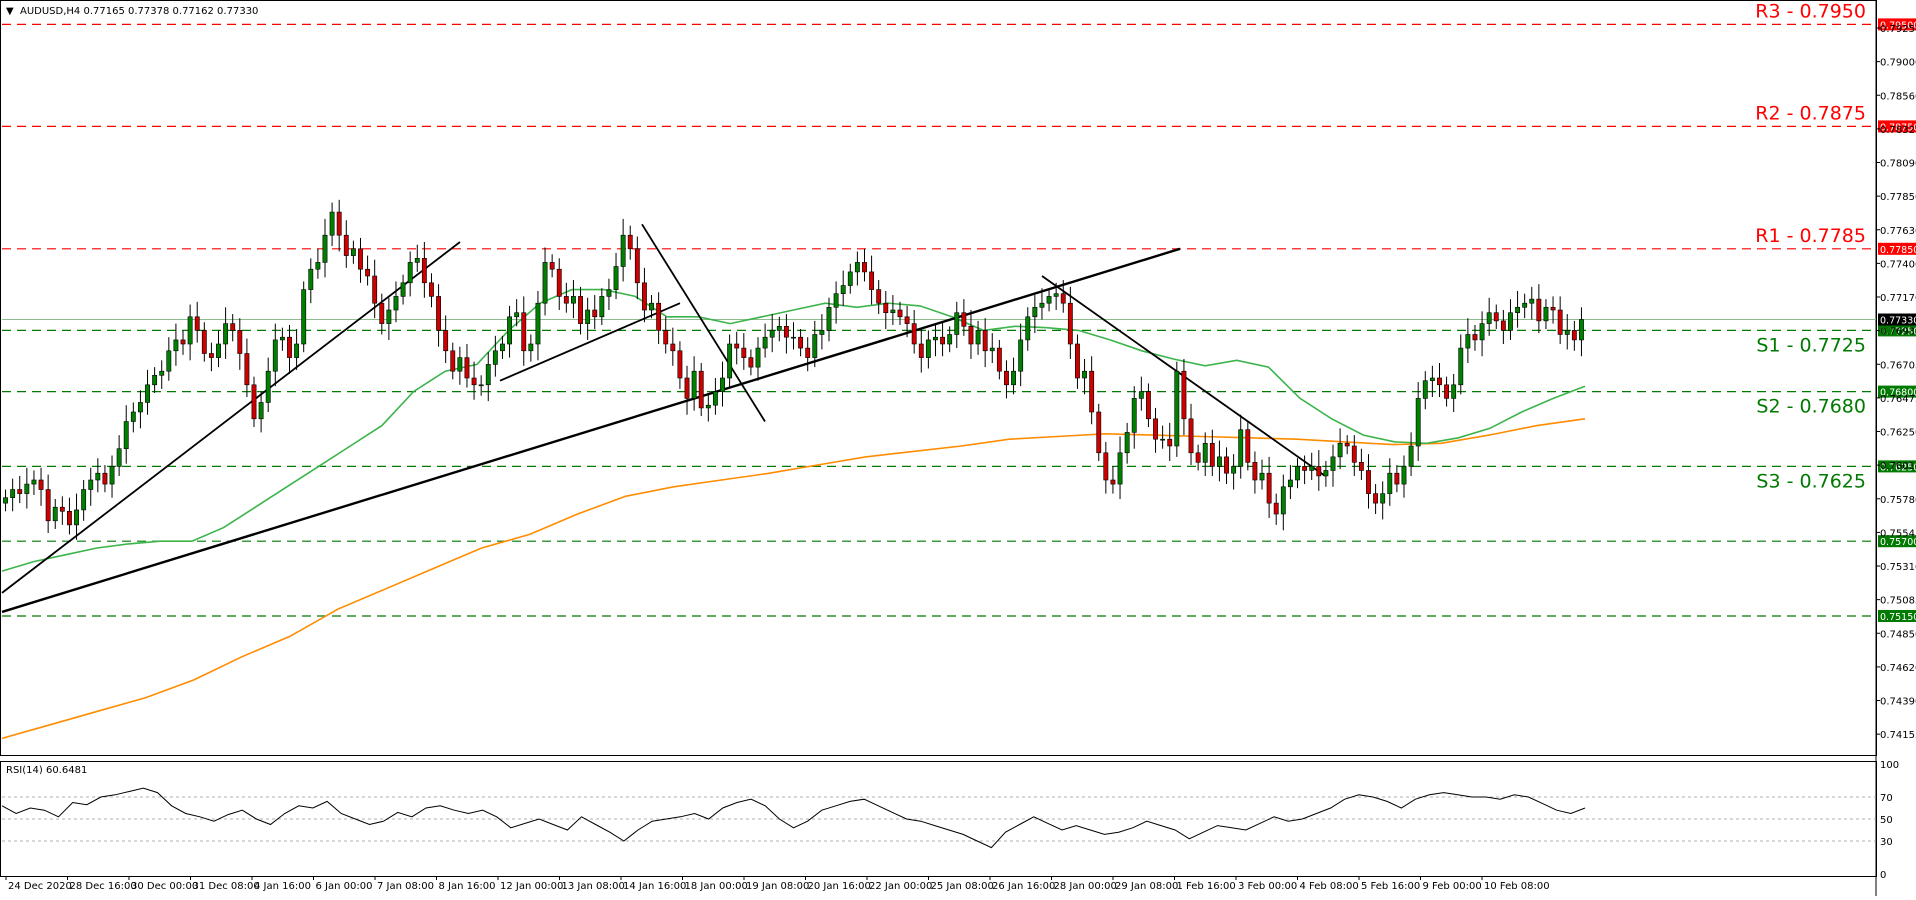 The width and height of the screenshot is (1916, 900). What do you see at coordinates (164, 886) in the screenshot?
I see `x-tick-label-2: 30 Dec 00:00` at bounding box center [164, 886].